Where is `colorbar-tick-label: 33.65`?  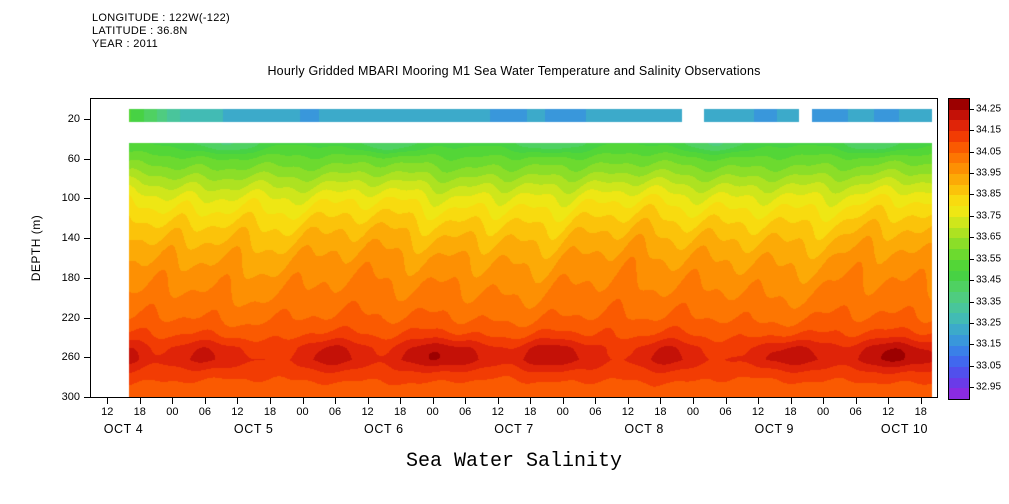
colorbar-tick-label: 33.65 is located at coordinates (989, 237).